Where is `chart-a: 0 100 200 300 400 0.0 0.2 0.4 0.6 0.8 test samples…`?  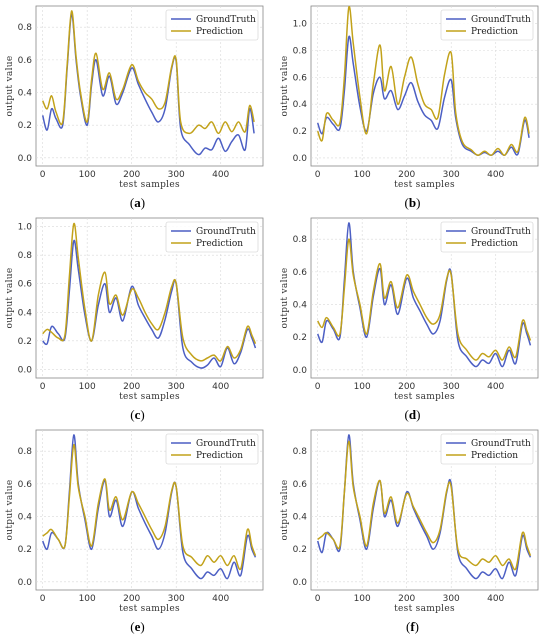 chart-a: 0 100 200 300 400 0.0 0.2 0.4 0.6 0.8 test samples… is located at coordinates (134, 97).